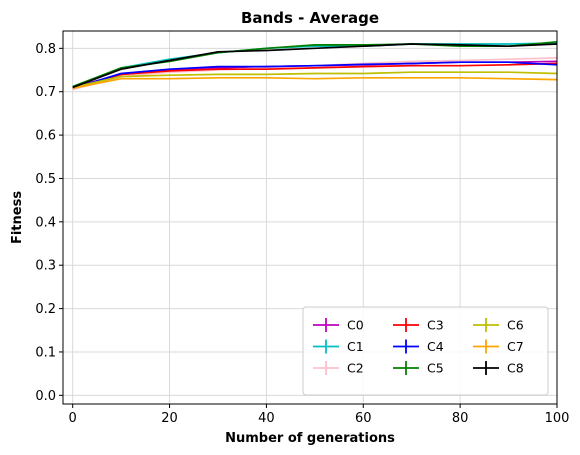  I want to click on x-tick-label: 20, so click(169, 418).